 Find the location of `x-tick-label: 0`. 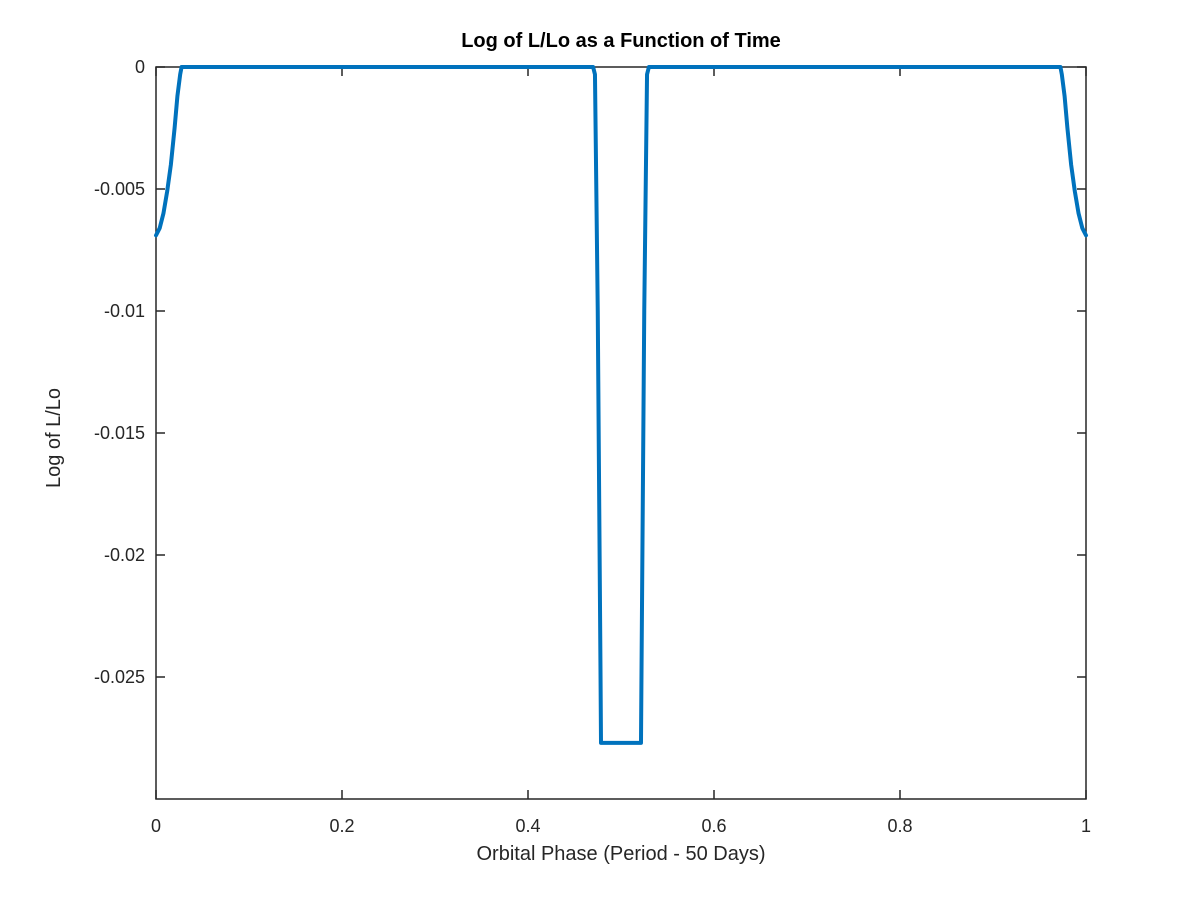

x-tick-label: 0 is located at coordinates (156, 826).